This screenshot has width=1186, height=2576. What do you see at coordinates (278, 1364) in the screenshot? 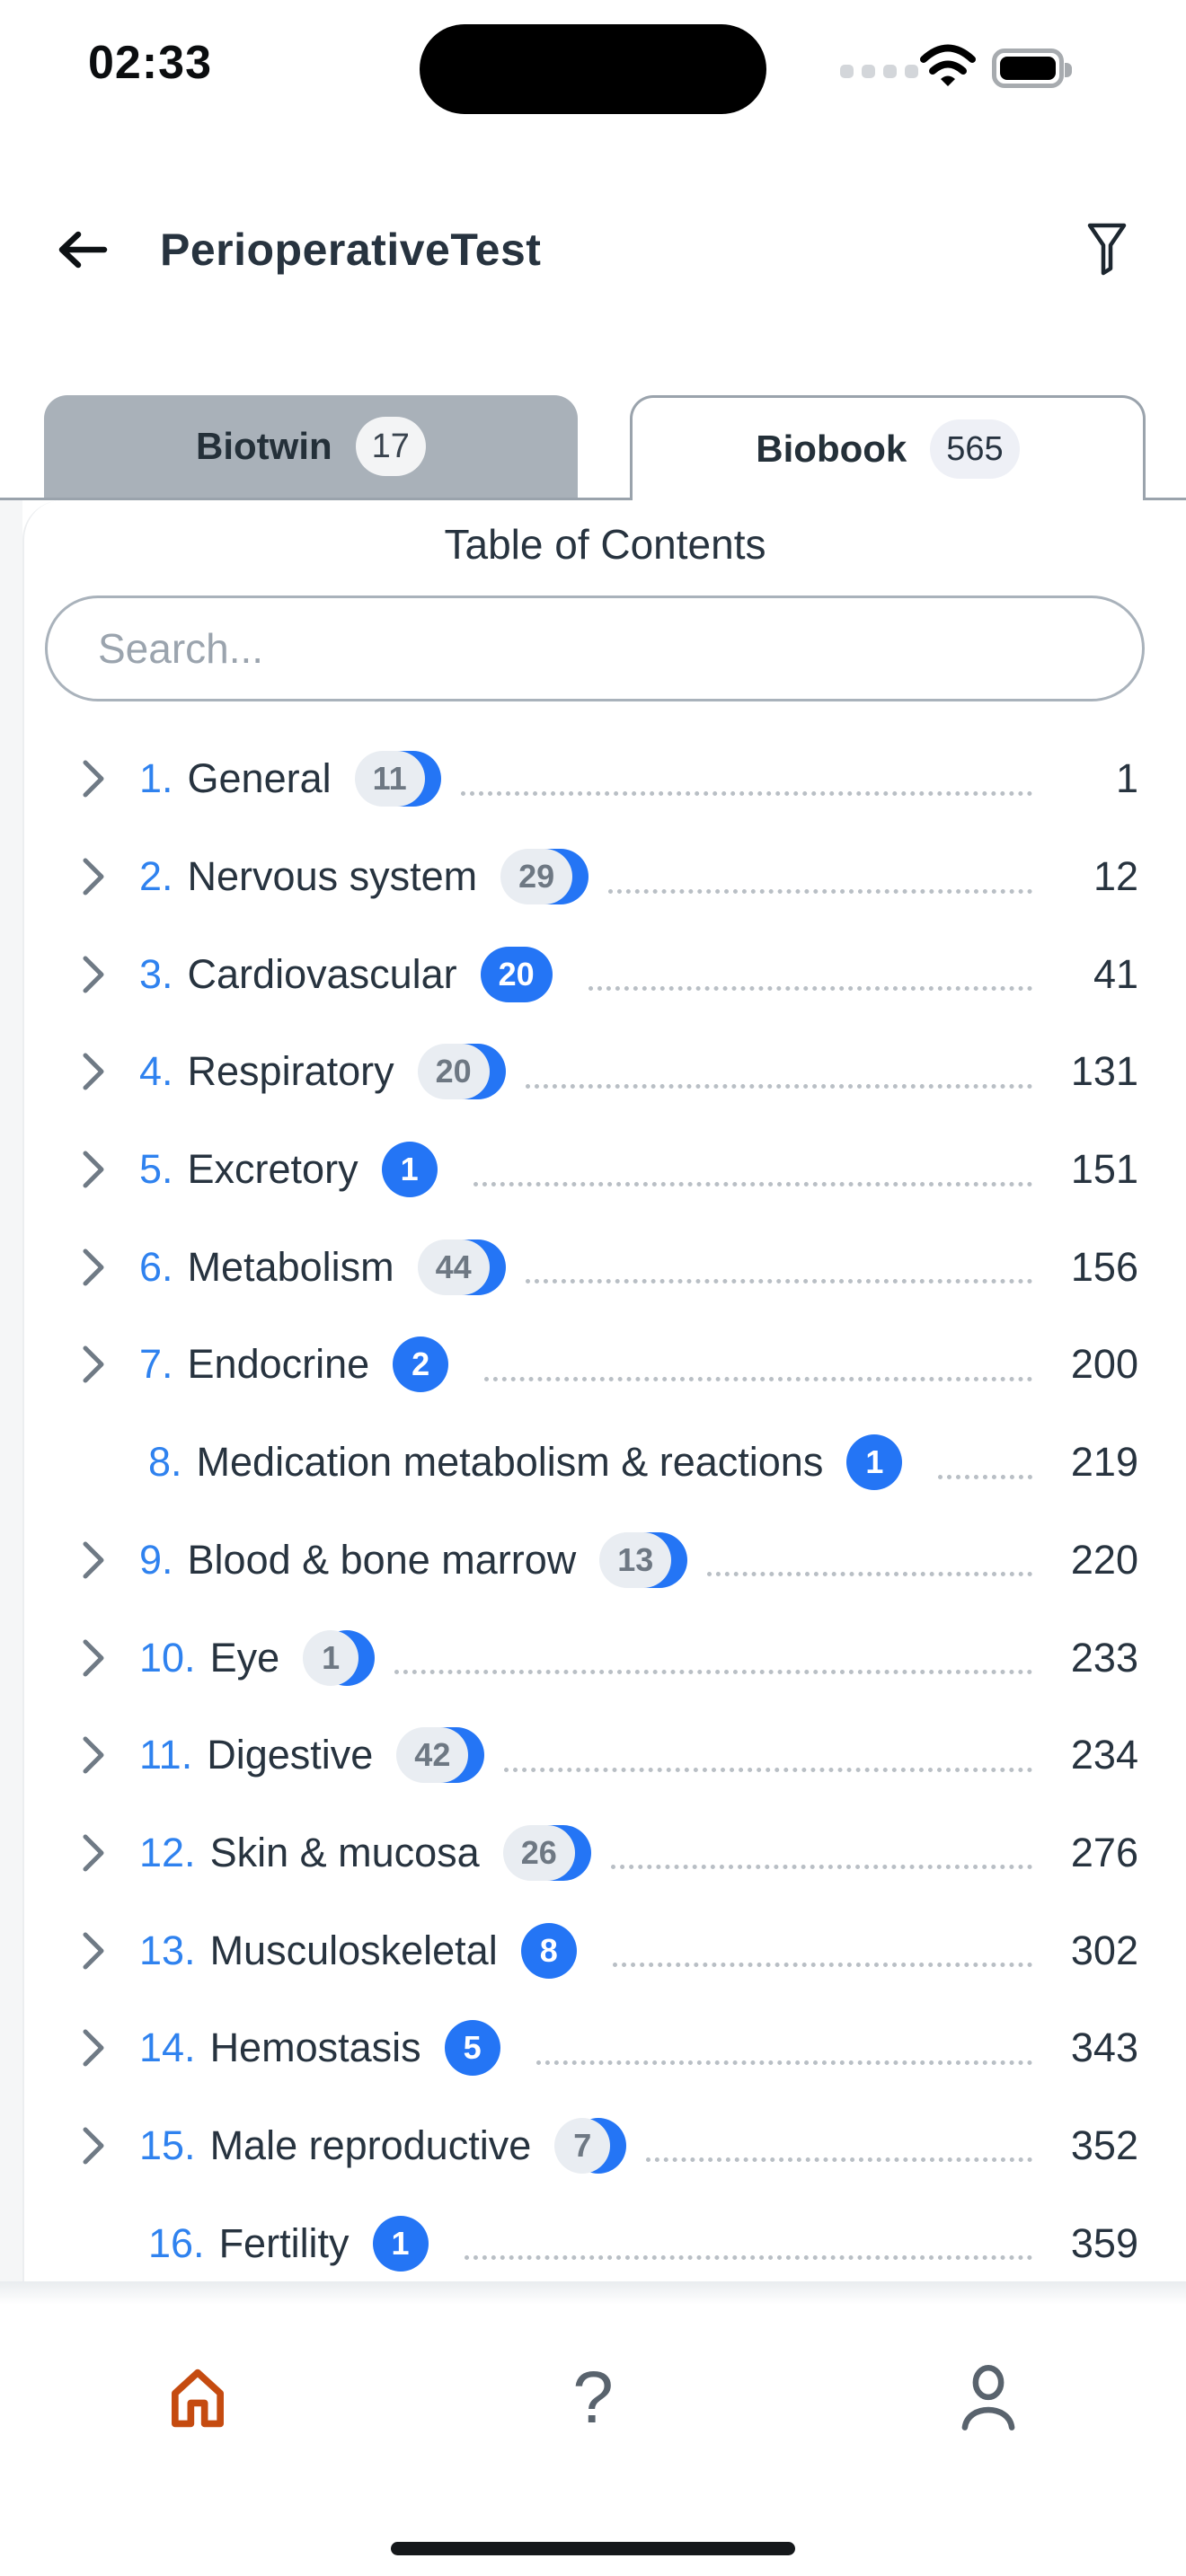
I see `chapter-label: Endocrine` at bounding box center [278, 1364].